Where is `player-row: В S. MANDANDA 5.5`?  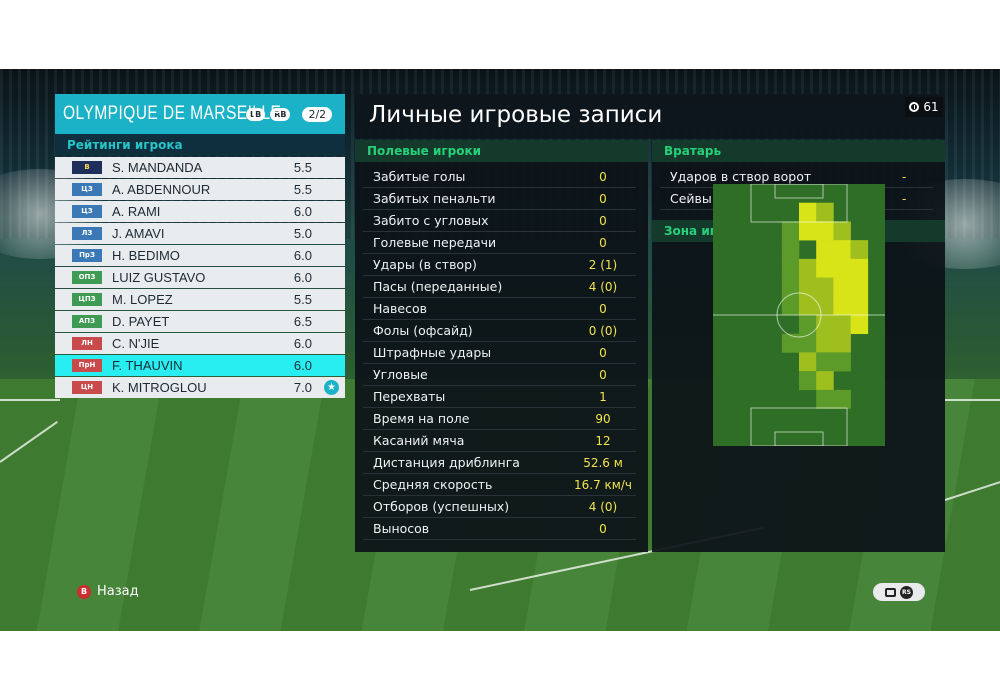
player-row: В S. MANDANDA 5.5 is located at coordinates (200, 167).